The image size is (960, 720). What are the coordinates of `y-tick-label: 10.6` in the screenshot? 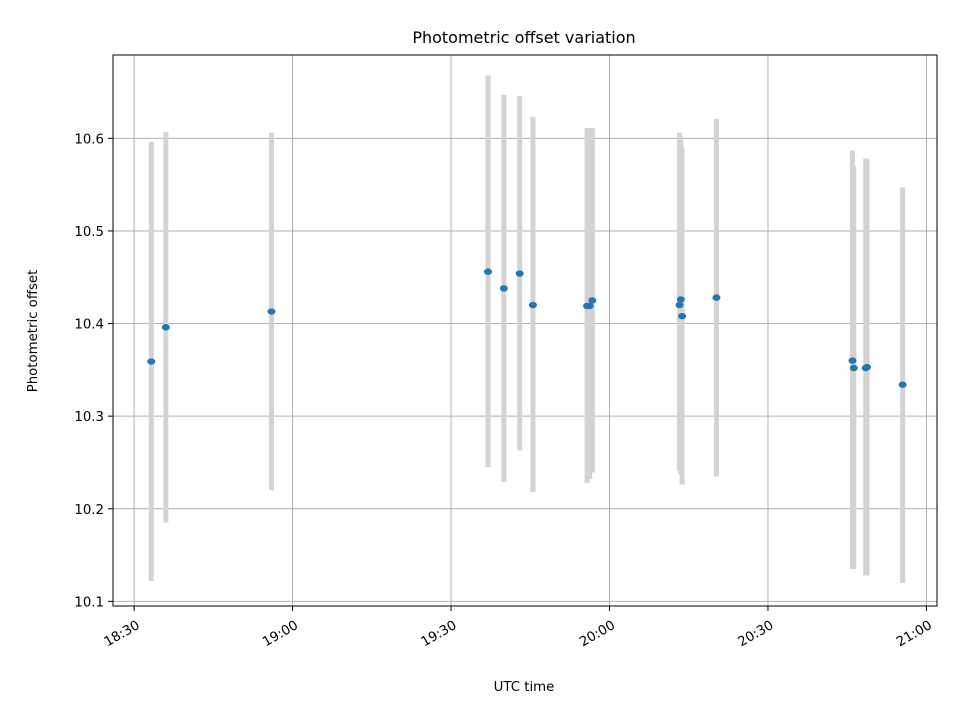 It's located at (89, 139).